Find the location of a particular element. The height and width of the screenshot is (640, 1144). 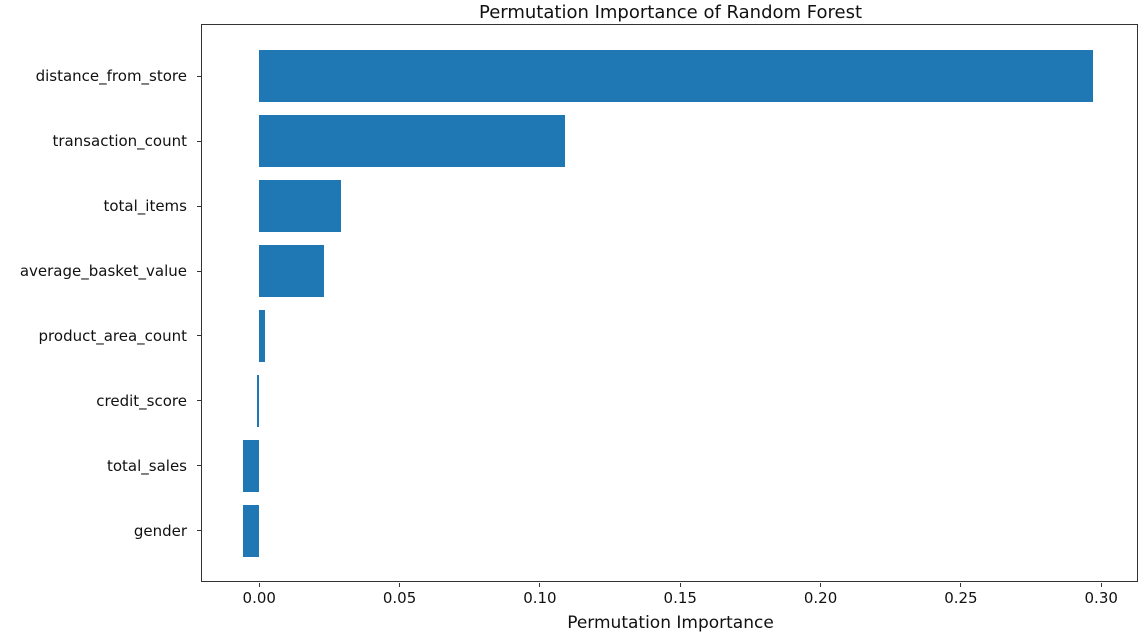

x-tick-label: 0.20 is located at coordinates (820, 598).